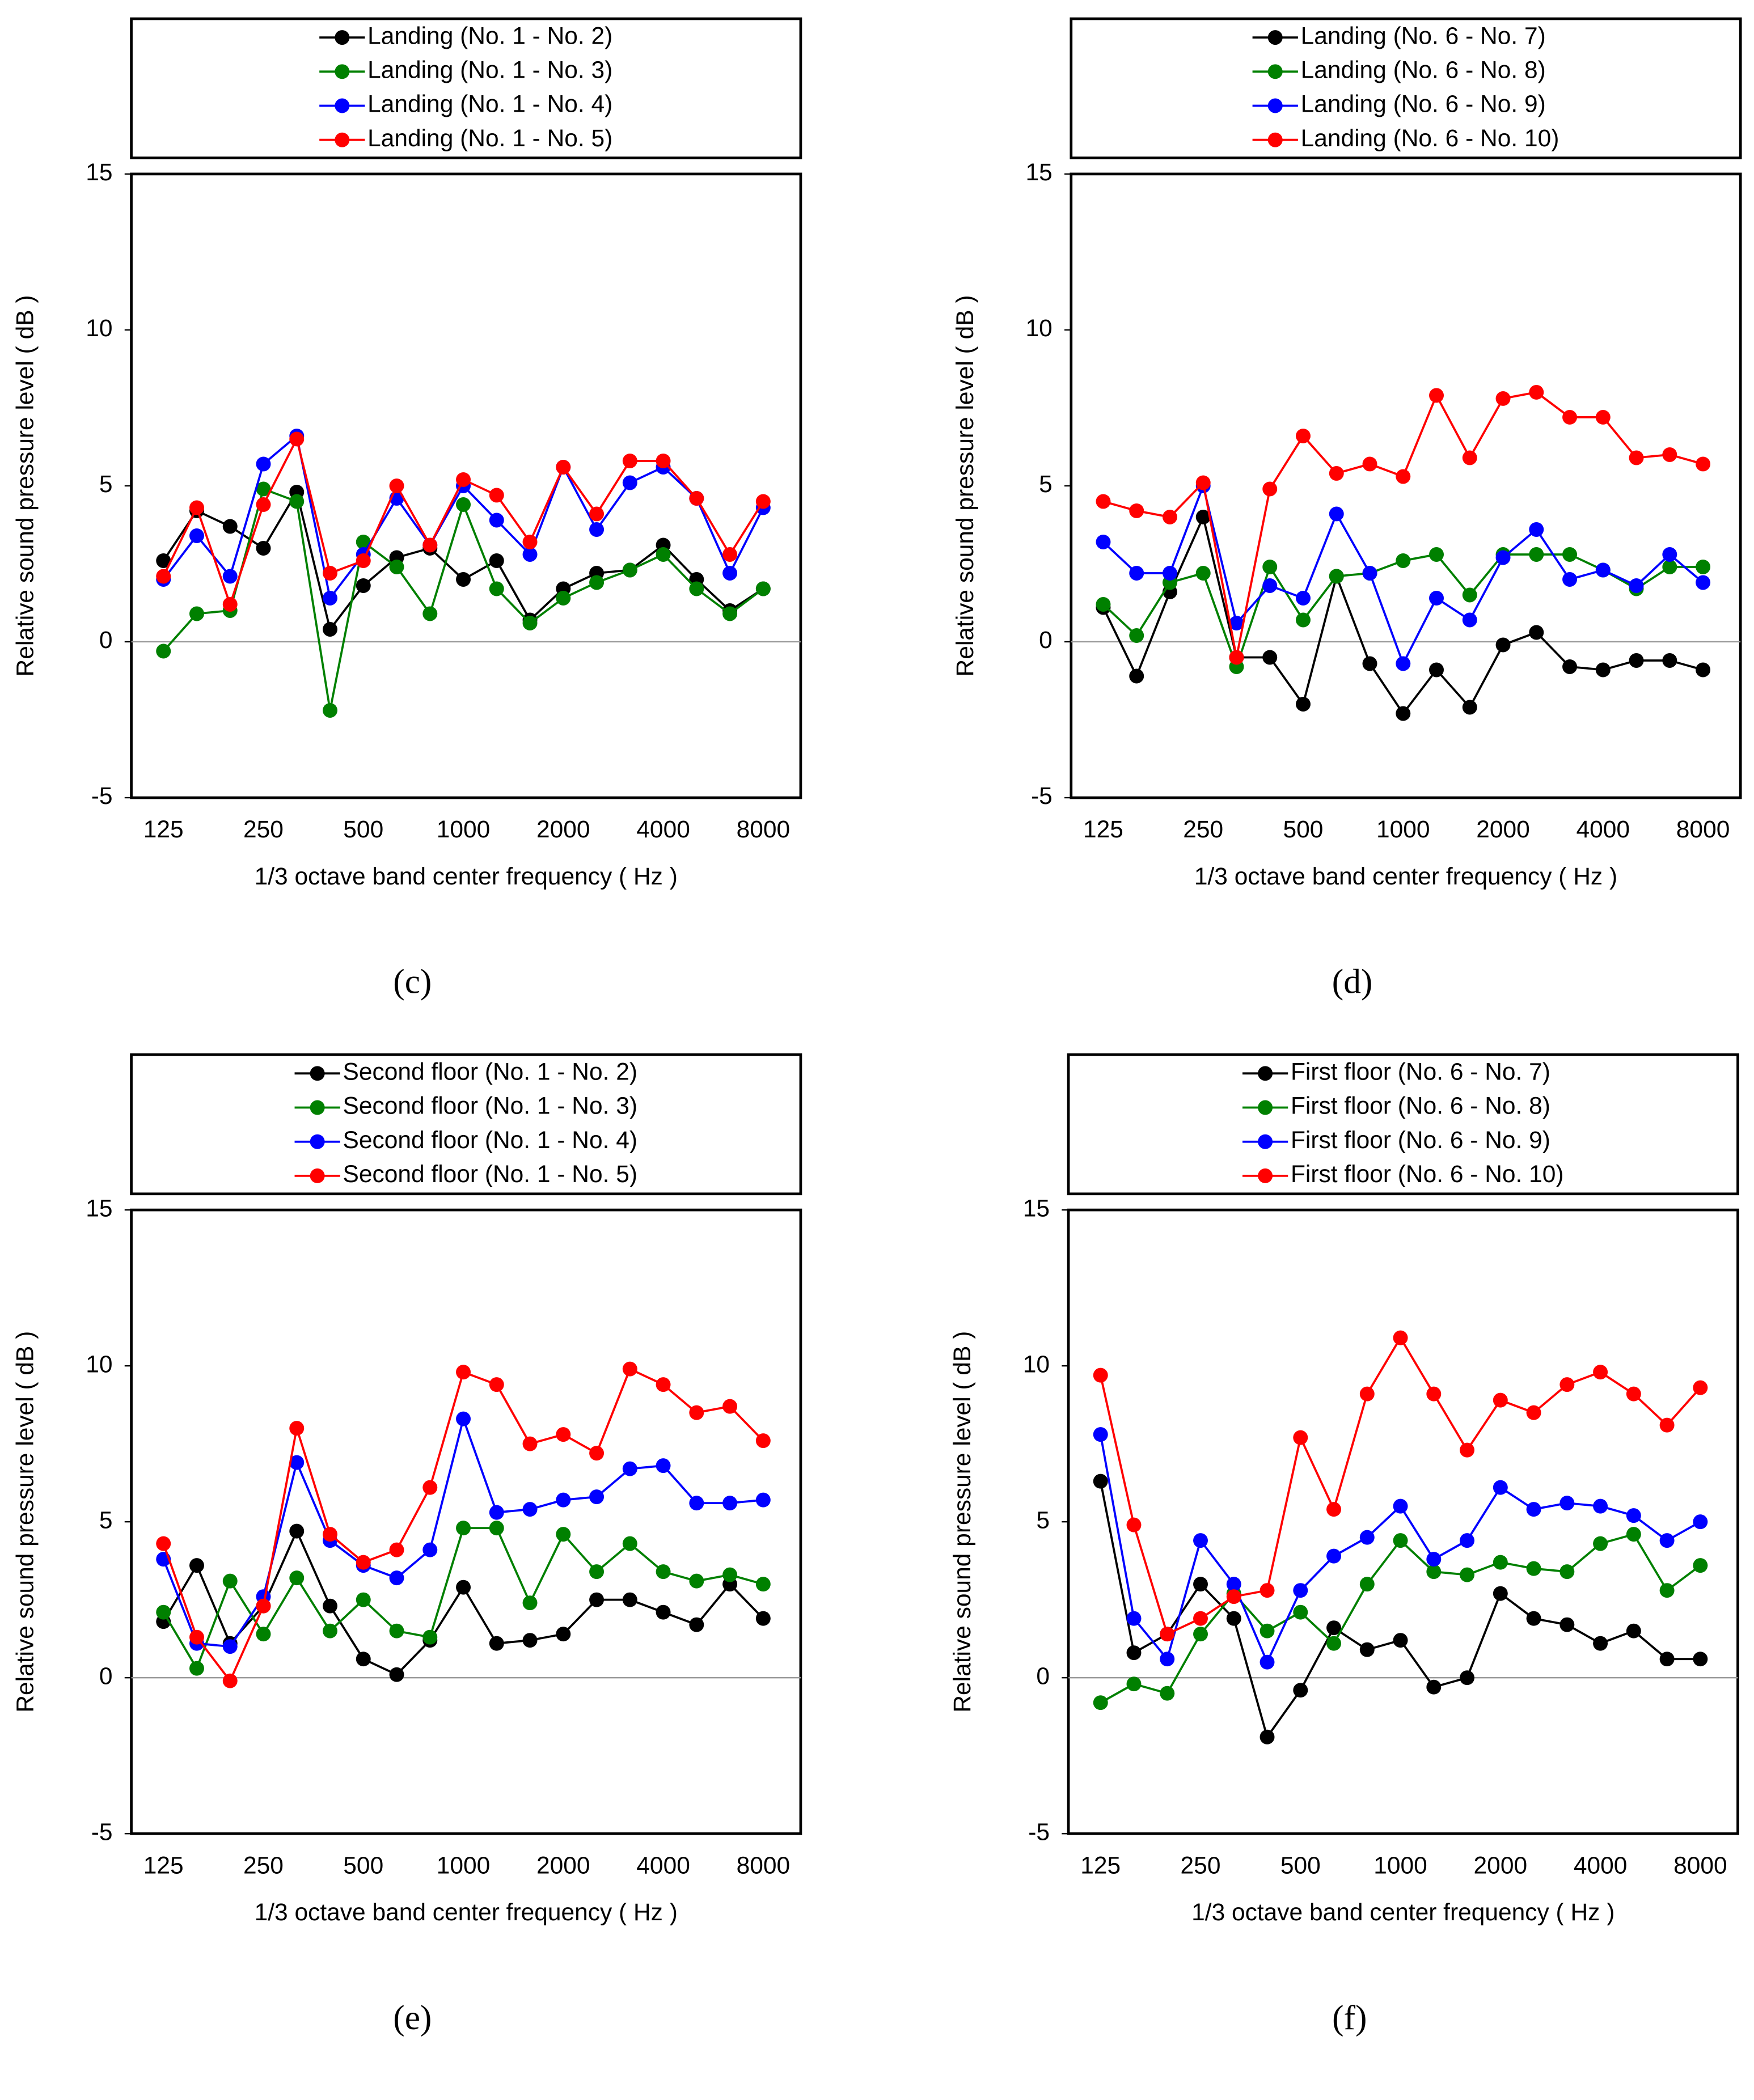  I want to click on legend-label: Landing (No. 6 - No. 7), so click(1423, 36).